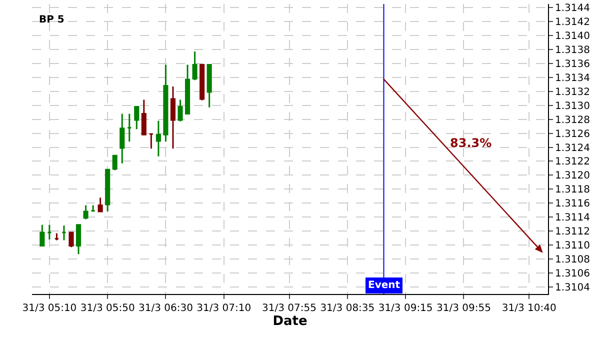 The height and width of the screenshot is (340, 600). What do you see at coordinates (347, 308) in the screenshot?
I see `x-tick-label: 31/3 08:35` at bounding box center [347, 308].